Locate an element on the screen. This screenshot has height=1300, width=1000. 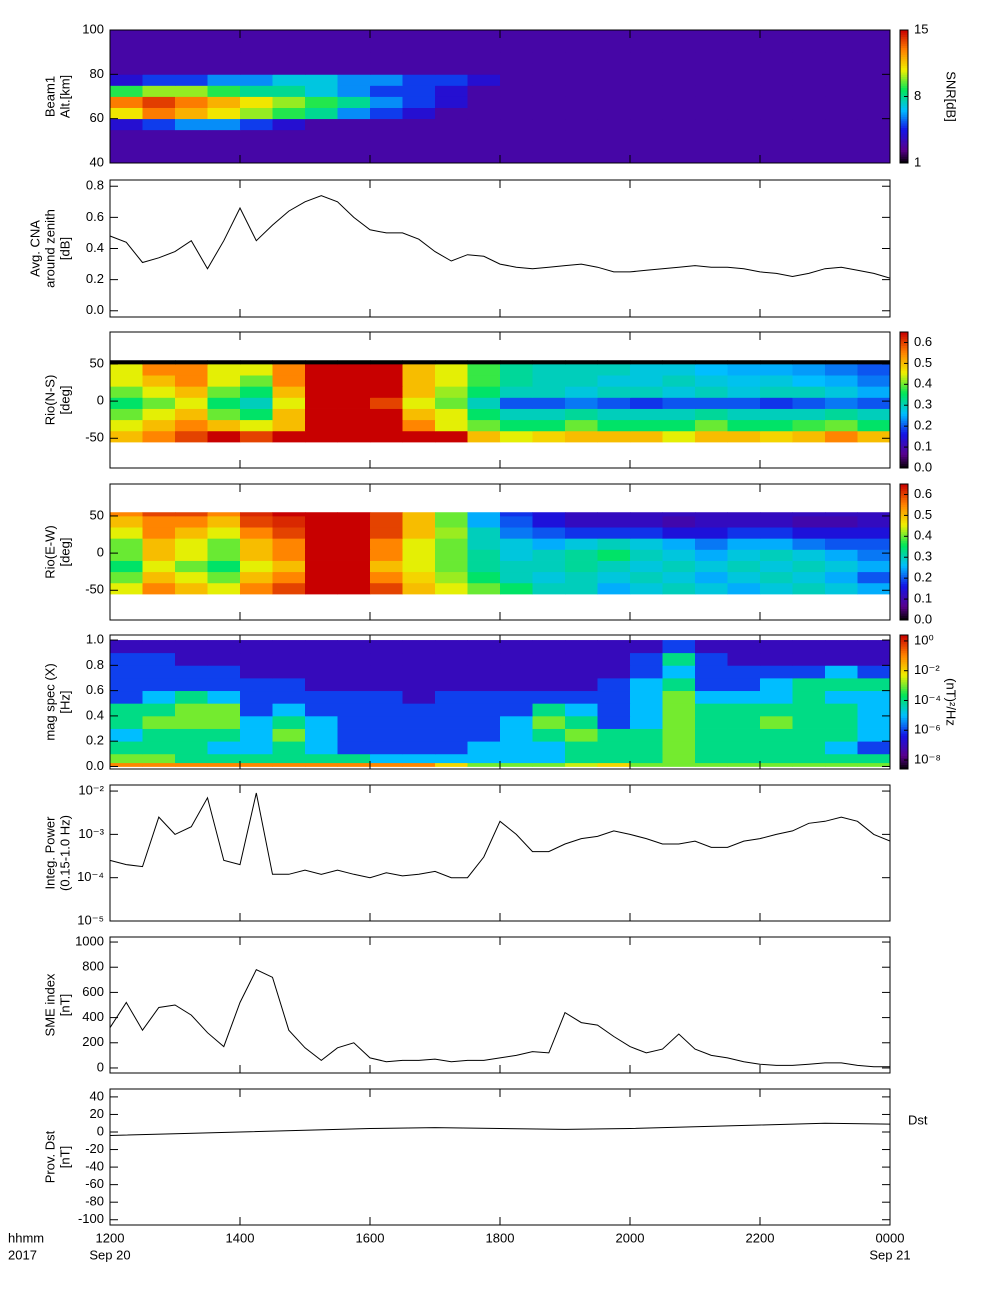
colorbar-tick-label: 0.4 is located at coordinates (923, 383).